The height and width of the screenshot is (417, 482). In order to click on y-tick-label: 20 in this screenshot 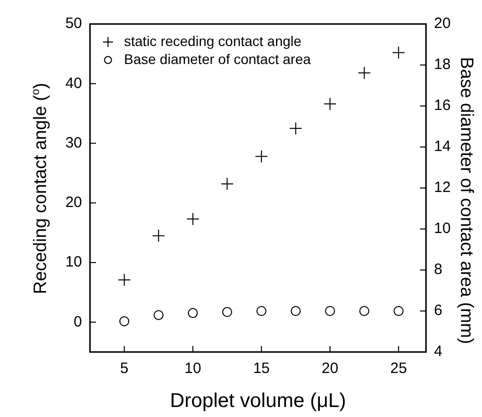, I will do `click(73, 203)`.